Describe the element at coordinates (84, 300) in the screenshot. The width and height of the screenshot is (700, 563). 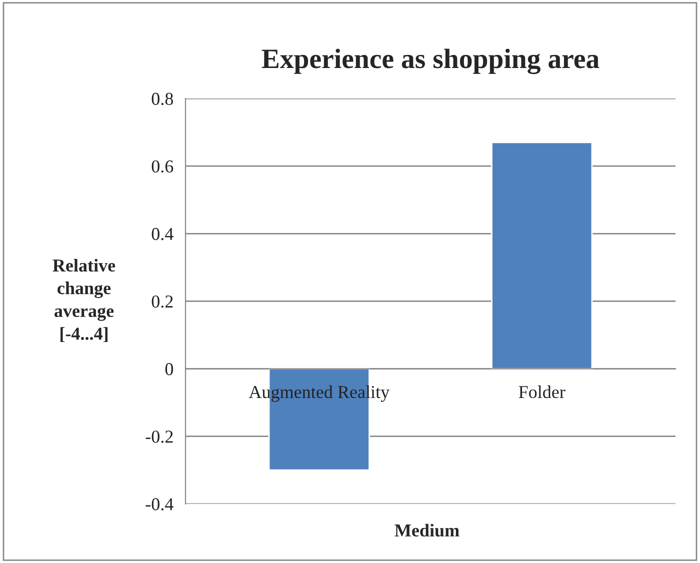
I see `y-axis-title: Relative change average [-4...4]` at that location.